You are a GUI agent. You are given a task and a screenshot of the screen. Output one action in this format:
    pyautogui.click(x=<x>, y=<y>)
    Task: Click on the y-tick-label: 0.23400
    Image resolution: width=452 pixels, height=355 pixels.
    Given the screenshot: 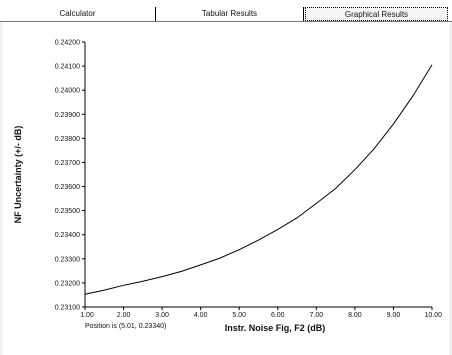 What is the action you would take?
    pyautogui.click(x=67, y=235)
    